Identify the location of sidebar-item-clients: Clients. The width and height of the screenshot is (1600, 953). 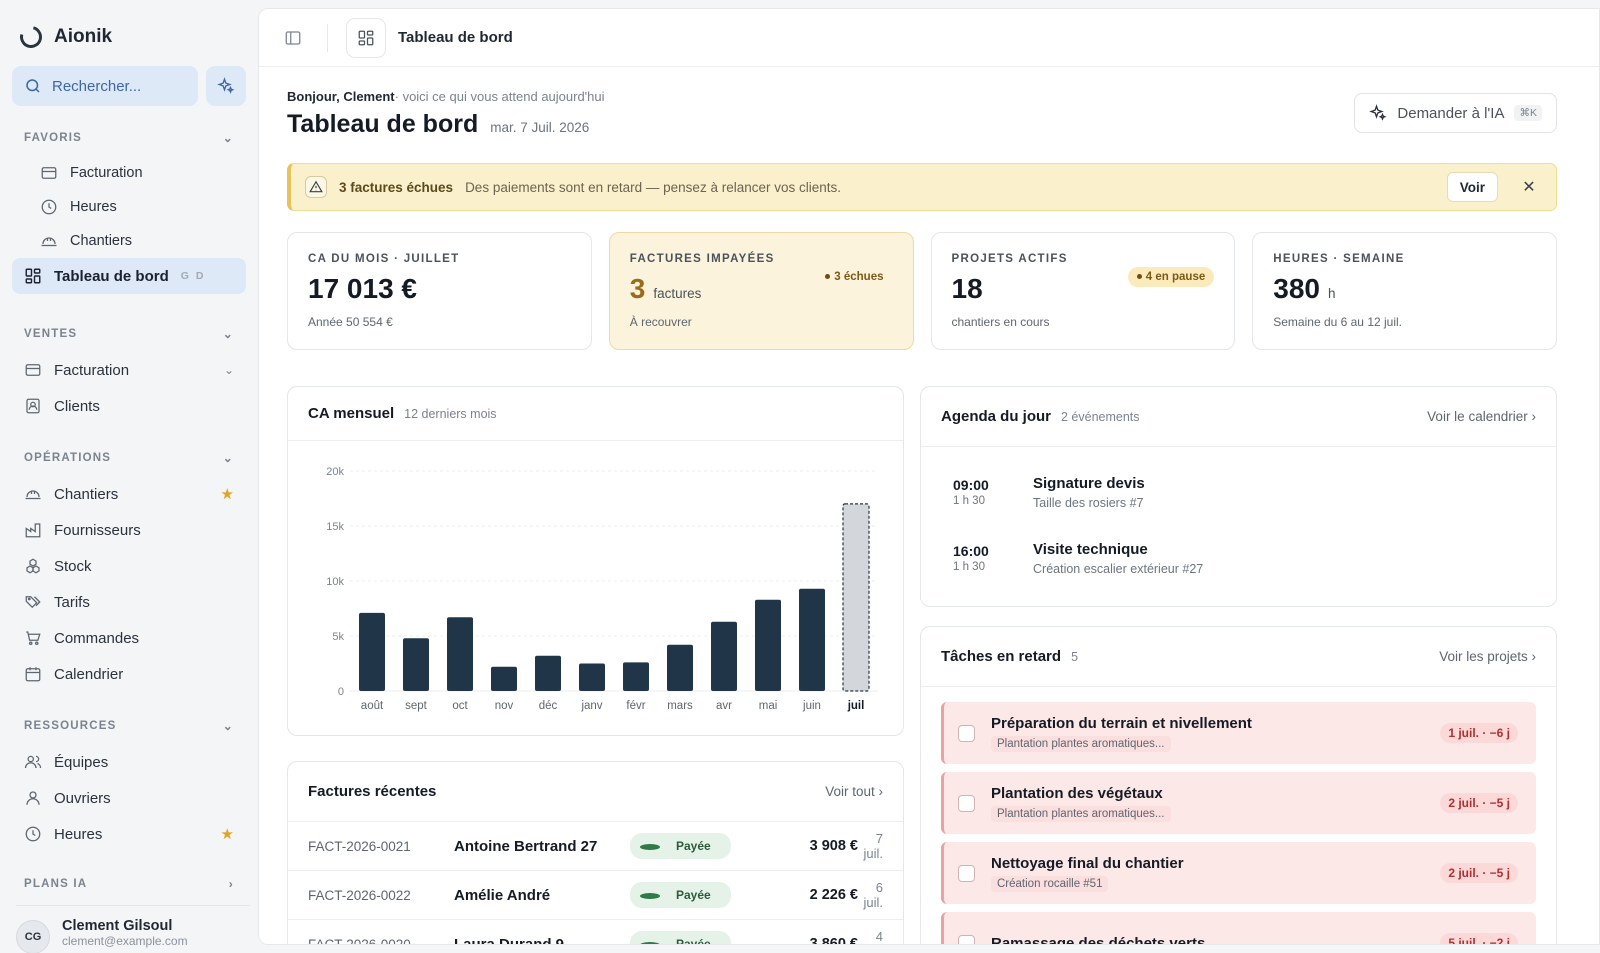
(129, 406).